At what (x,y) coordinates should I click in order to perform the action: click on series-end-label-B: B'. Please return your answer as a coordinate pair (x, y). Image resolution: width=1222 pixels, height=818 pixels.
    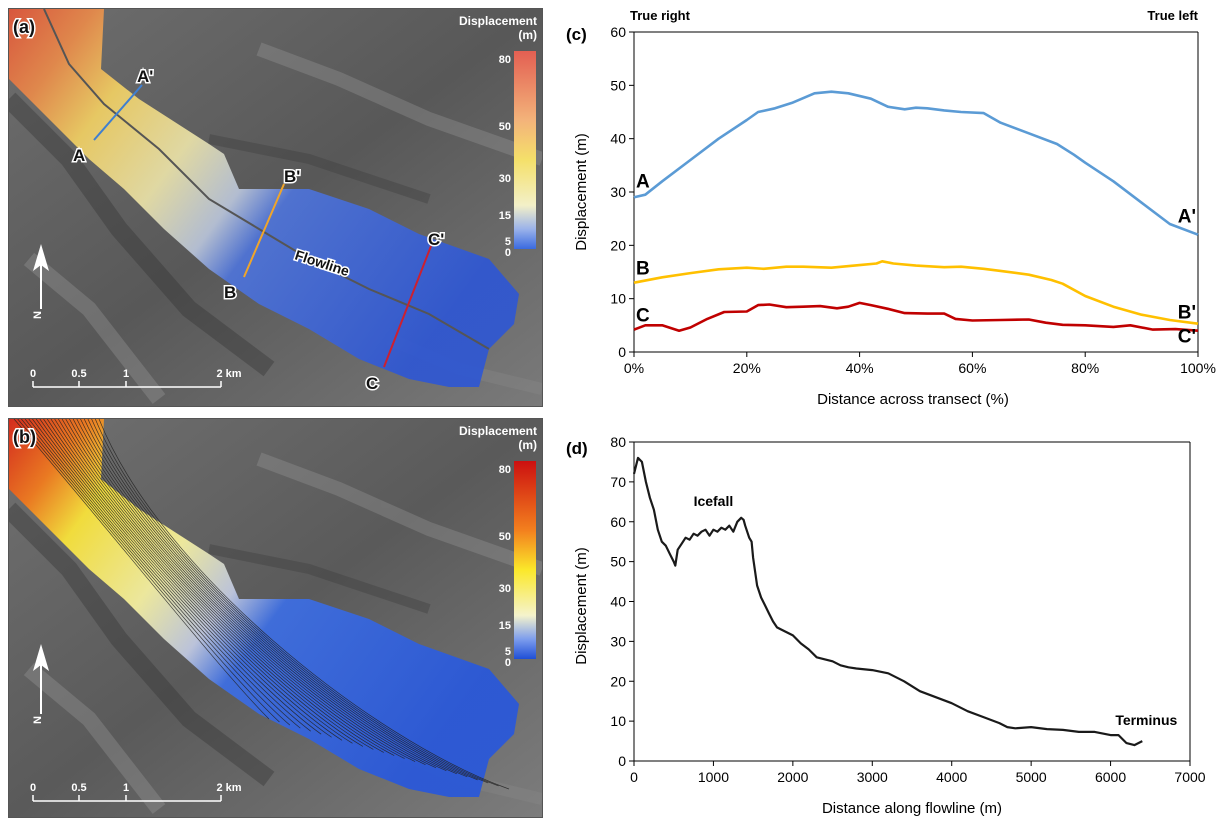
    Looking at the image, I should click on (1187, 313).